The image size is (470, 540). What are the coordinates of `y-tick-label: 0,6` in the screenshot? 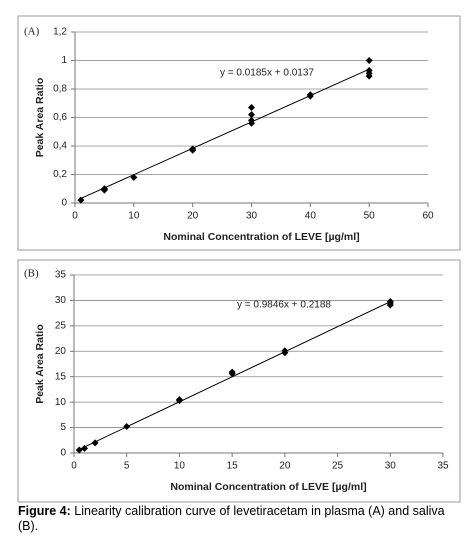 It's located at (60, 117).